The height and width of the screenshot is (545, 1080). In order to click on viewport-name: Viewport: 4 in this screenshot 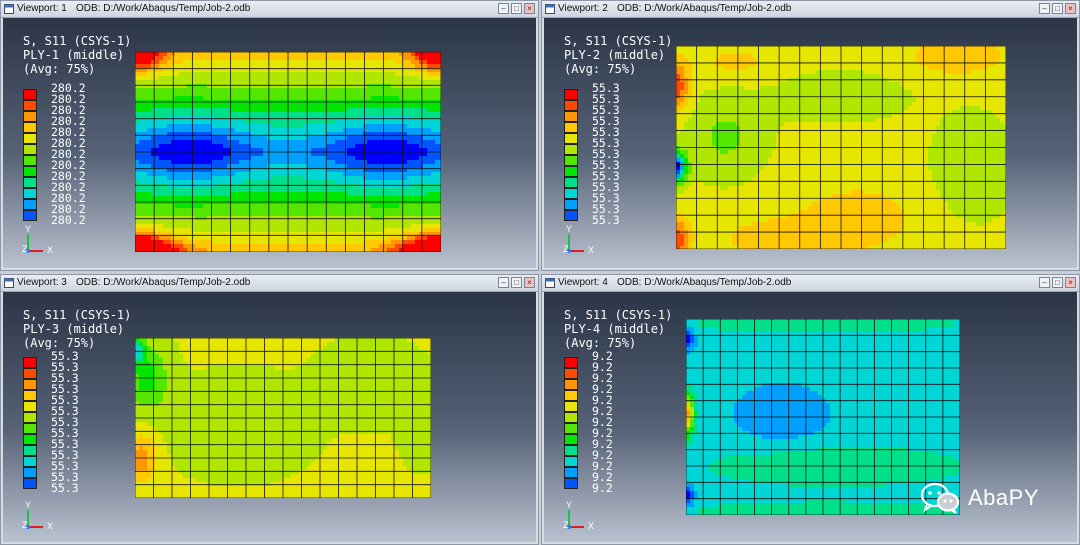, I will do `click(583, 282)`.